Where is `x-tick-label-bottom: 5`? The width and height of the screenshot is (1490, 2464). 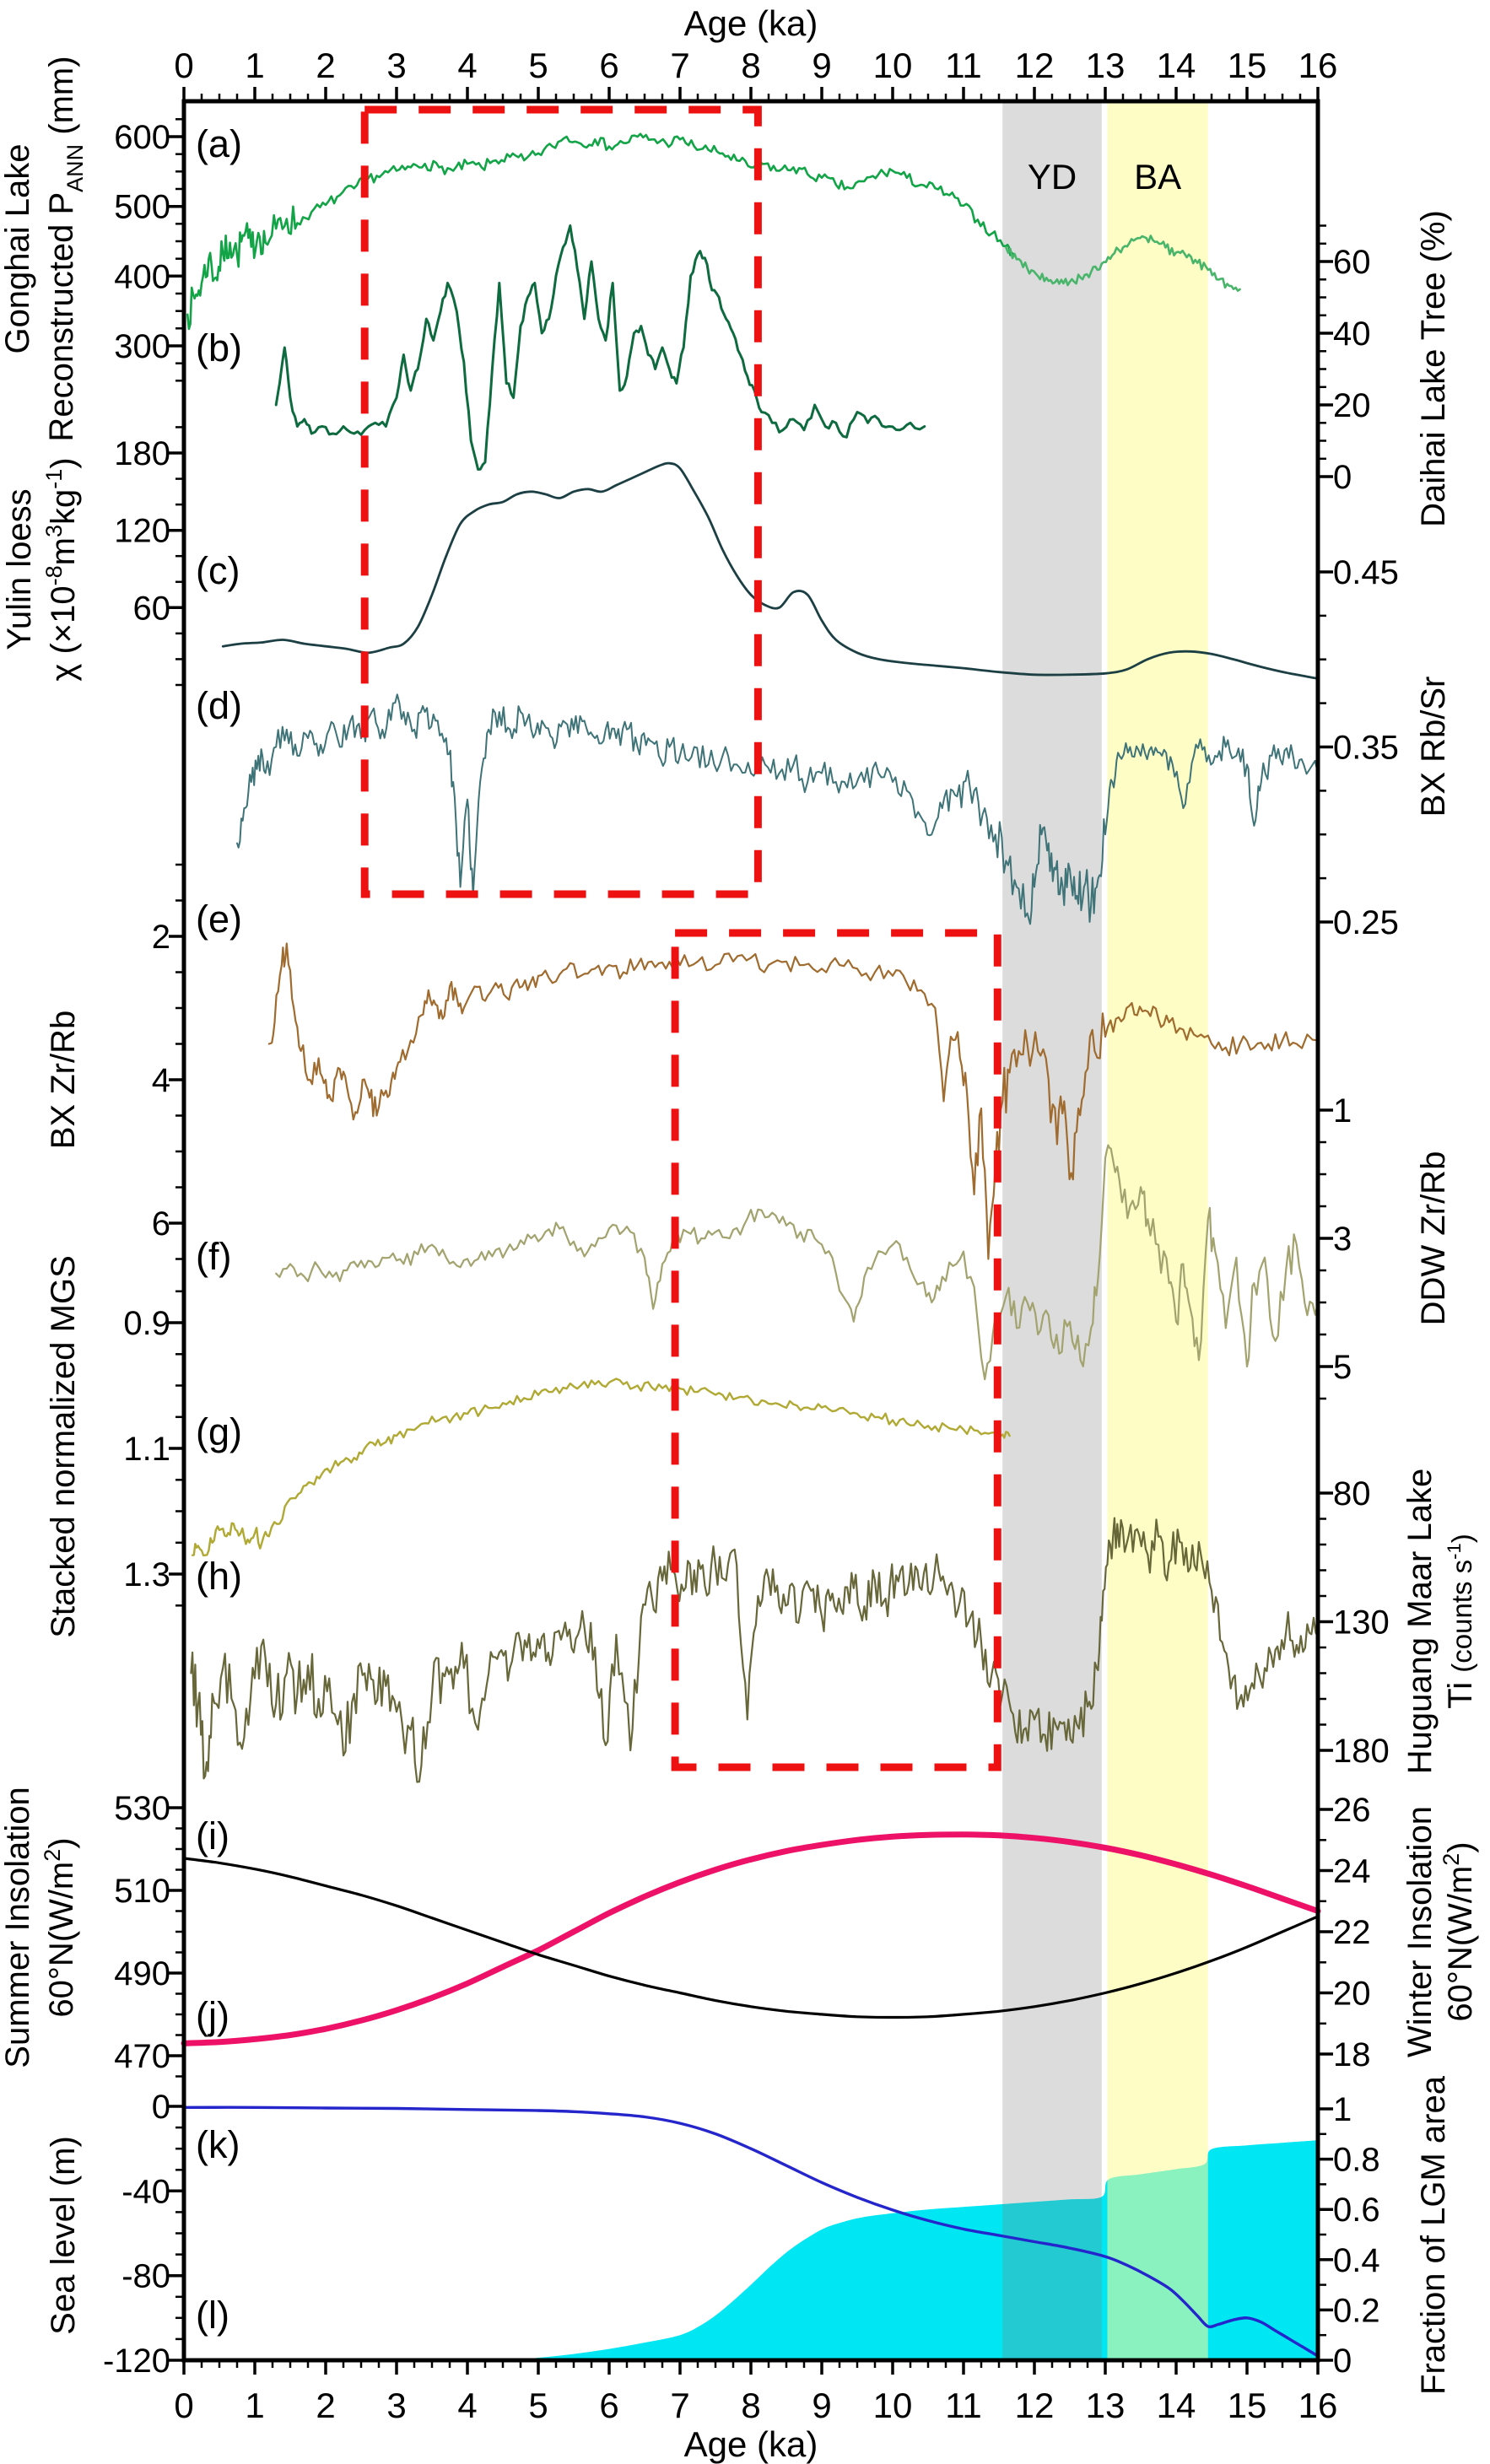 x-tick-label-bottom: 5 is located at coordinates (538, 2405).